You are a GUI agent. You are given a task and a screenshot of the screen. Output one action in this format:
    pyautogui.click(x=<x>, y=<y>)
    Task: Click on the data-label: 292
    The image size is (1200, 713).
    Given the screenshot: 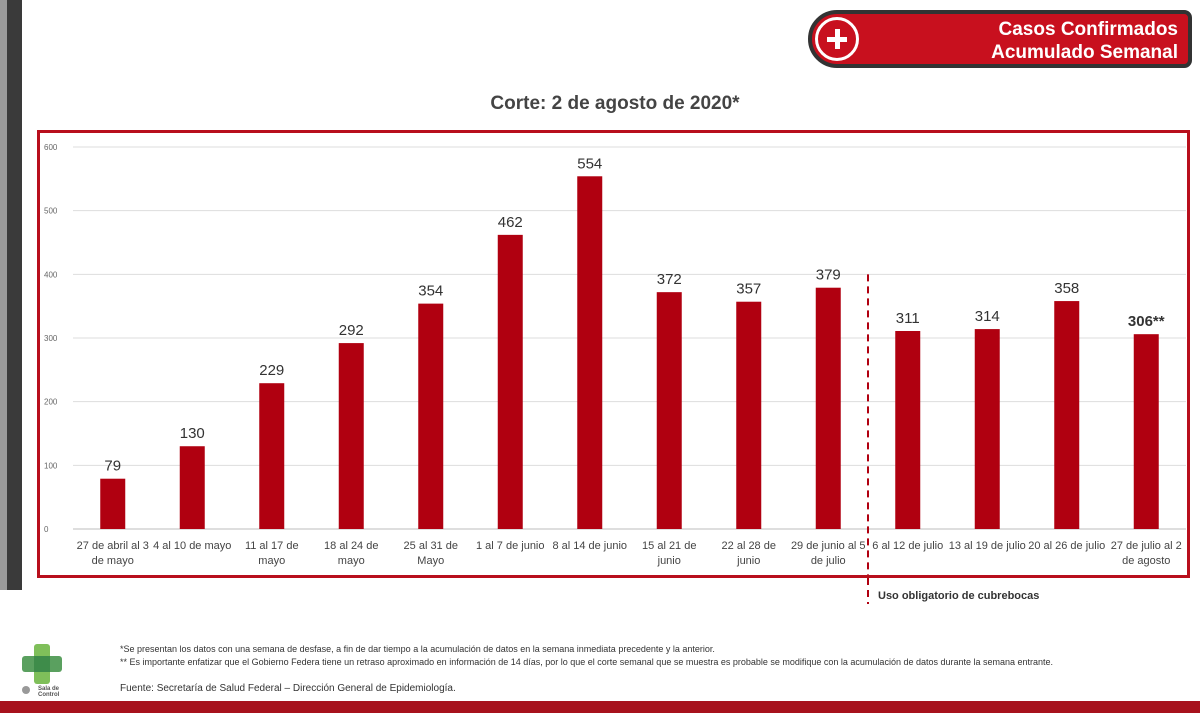 What is the action you would take?
    pyautogui.click(x=351, y=330)
    